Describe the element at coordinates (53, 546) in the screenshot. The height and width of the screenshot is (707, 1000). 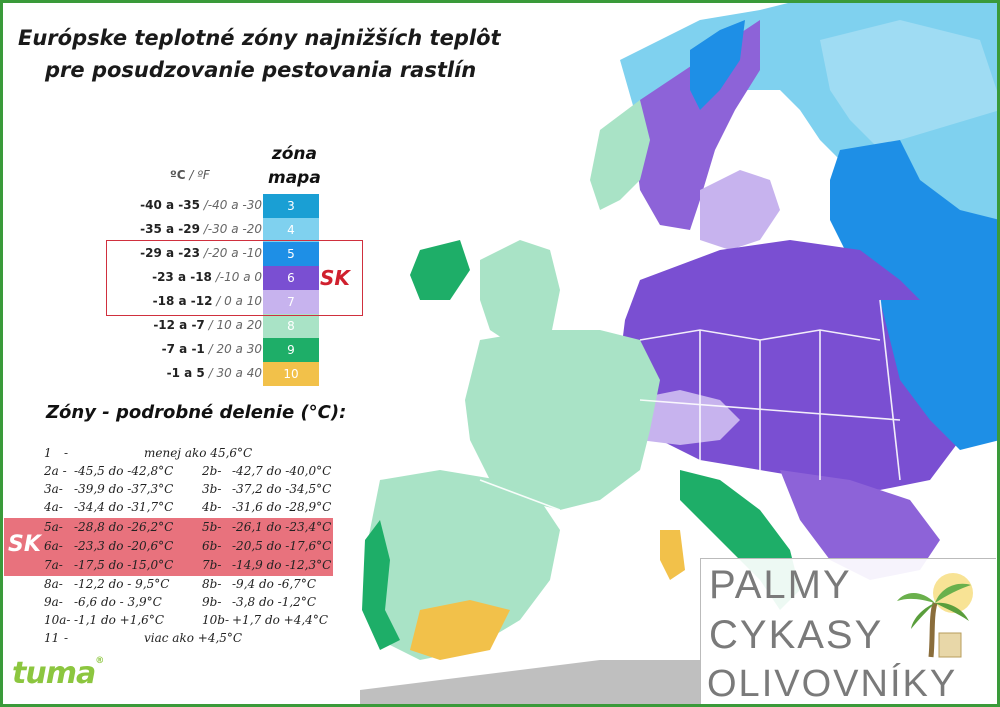
I see `details-zone-a: 6a-` at that location.